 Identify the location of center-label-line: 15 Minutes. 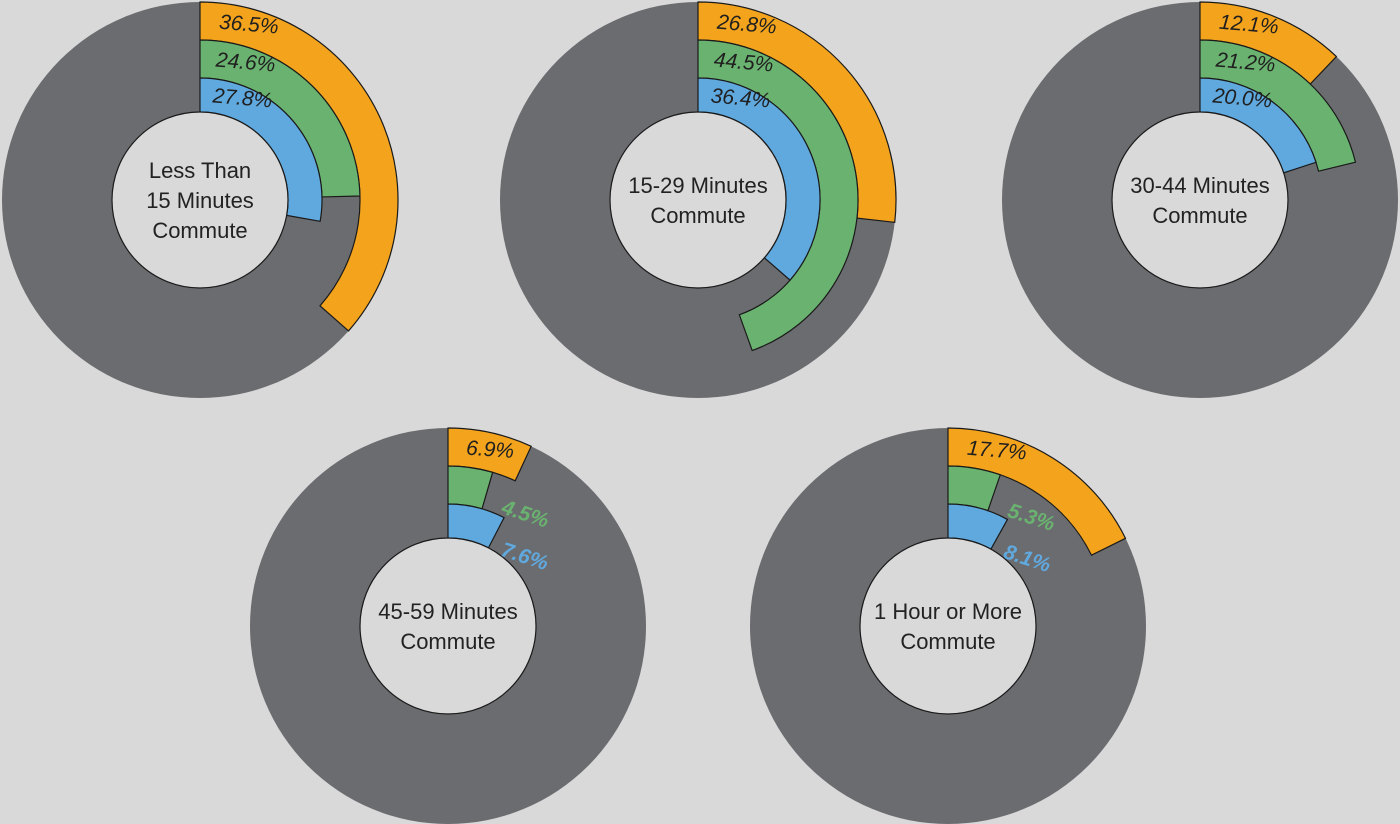
(200, 200).